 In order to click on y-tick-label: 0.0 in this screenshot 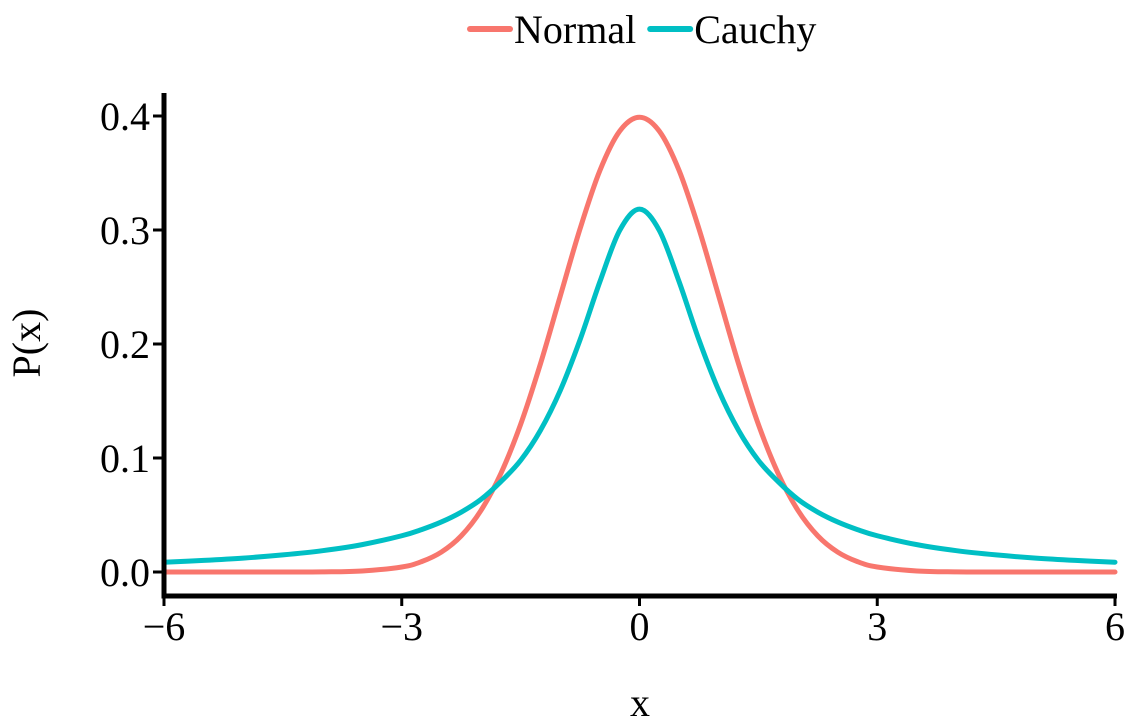, I will do `click(125, 572)`.